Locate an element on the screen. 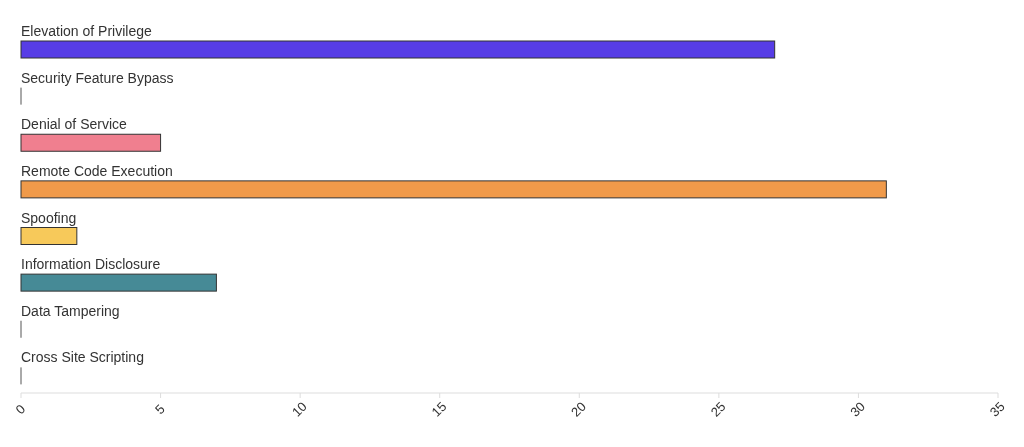  y-tick-label: Elevation of Privilege is located at coordinates (86, 31).